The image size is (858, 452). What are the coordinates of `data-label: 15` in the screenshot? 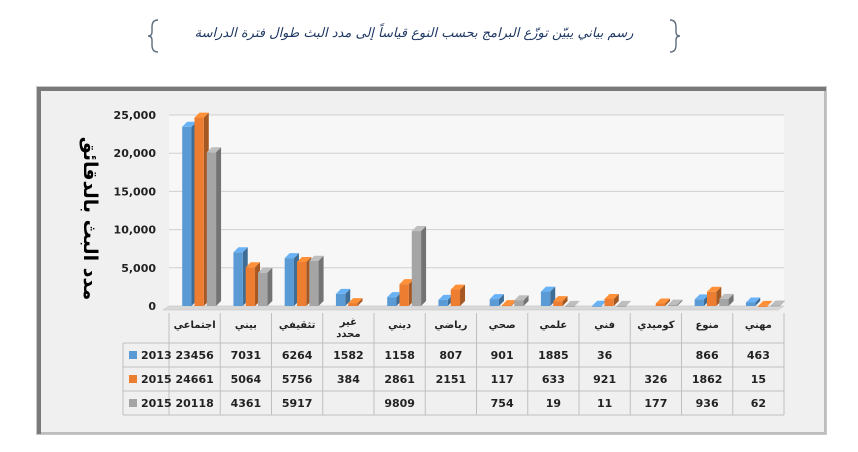 It's located at (758, 379).